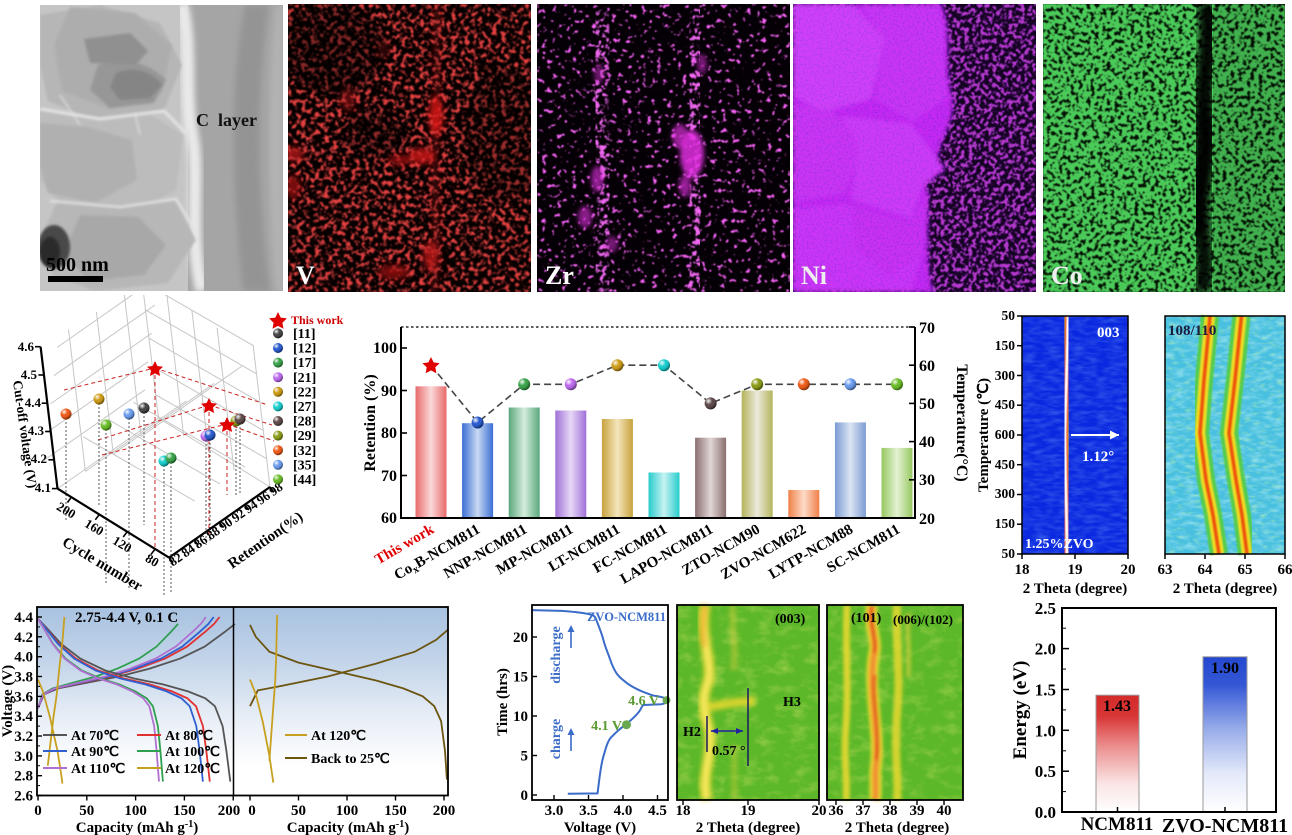 The image size is (1292, 835). What do you see at coordinates (304, 334) in the screenshot?
I see `svg-text: [11]` at bounding box center [304, 334].